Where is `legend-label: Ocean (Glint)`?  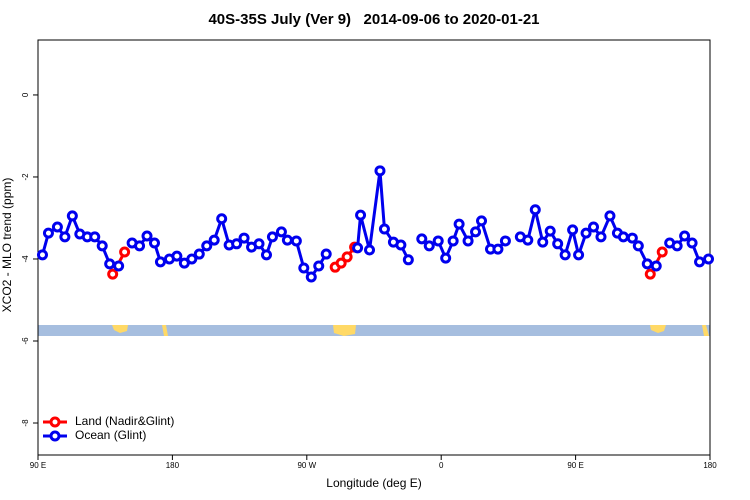
legend-label: Ocean (Glint) is located at coordinates (110, 435).